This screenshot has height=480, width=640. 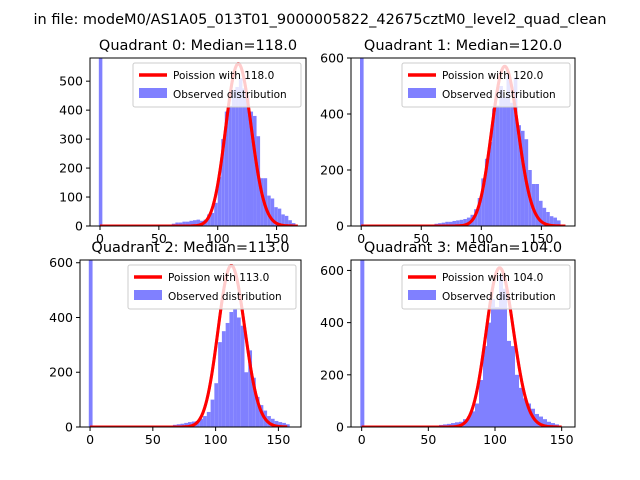 What do you see at coordinates (463, 46) in the screenshot?
I see `subplot-title: Quadrant 1: Median=120.0` at bounding box center [463, 46].